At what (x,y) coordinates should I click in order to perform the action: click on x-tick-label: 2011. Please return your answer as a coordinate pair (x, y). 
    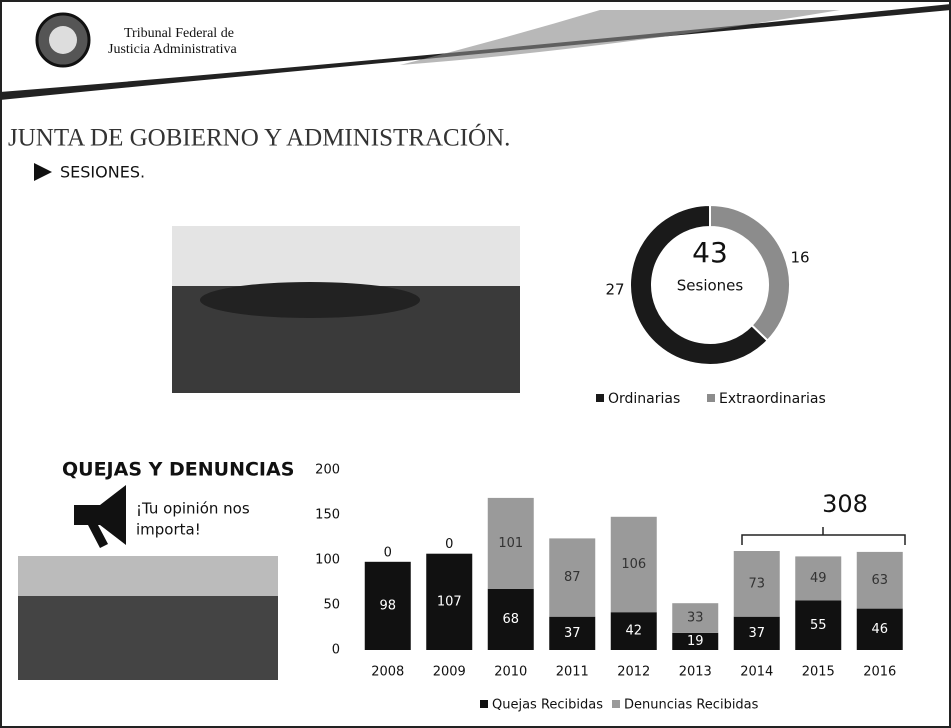
    Looking at the image, I should click on (572, 672).